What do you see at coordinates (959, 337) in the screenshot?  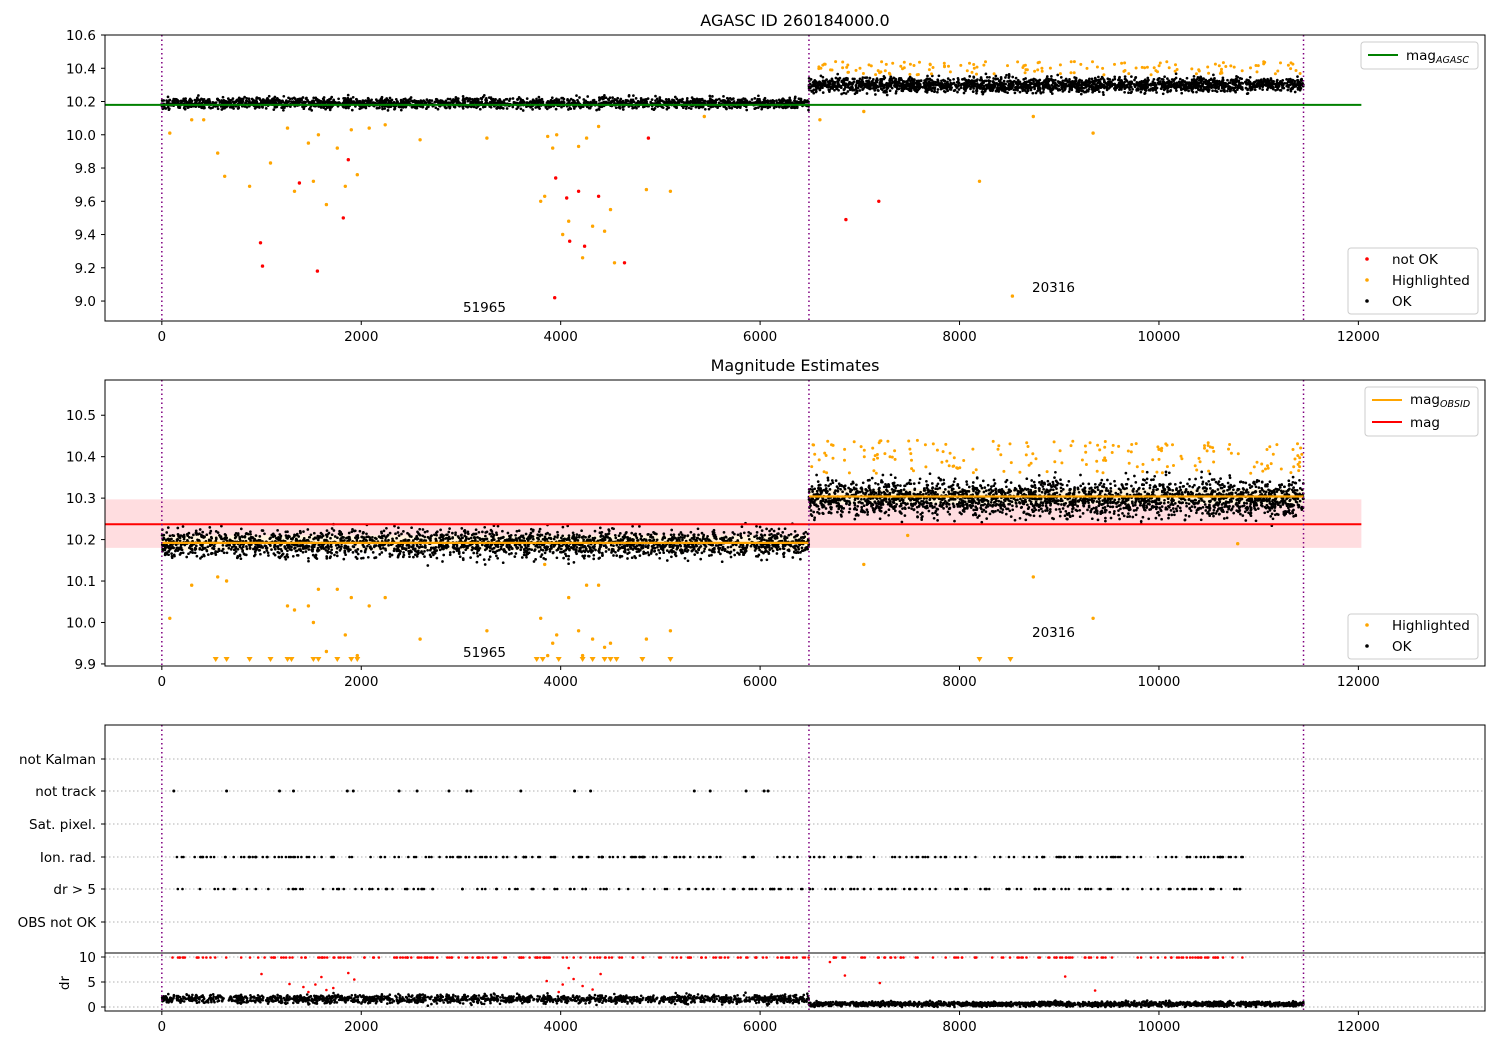 I see `x-tick-label: 8000` at bounding box center [959, 337].